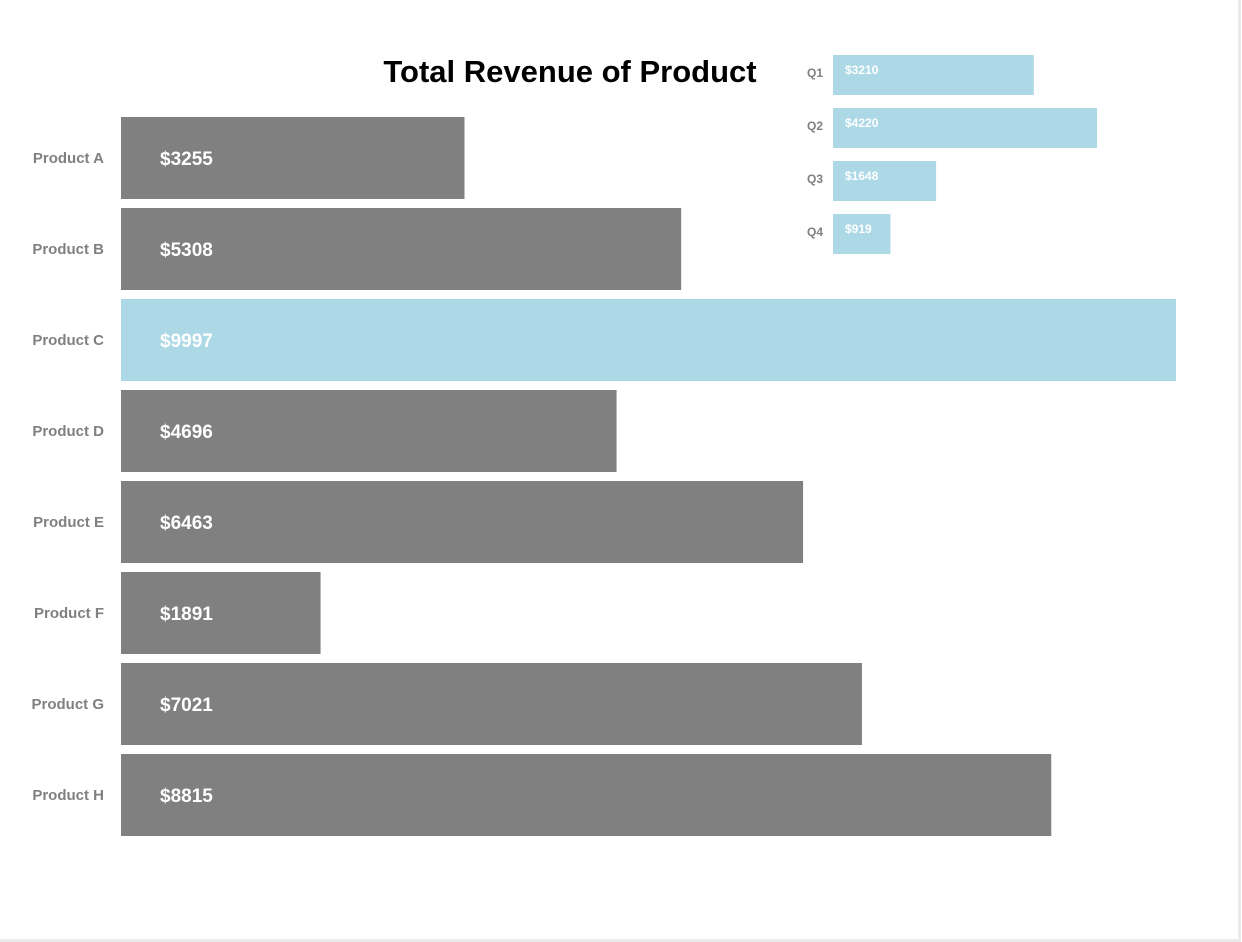 This screenshot has width=1242, height=942. I want to click on value-label-product-a: $3255, so click(186, 159).